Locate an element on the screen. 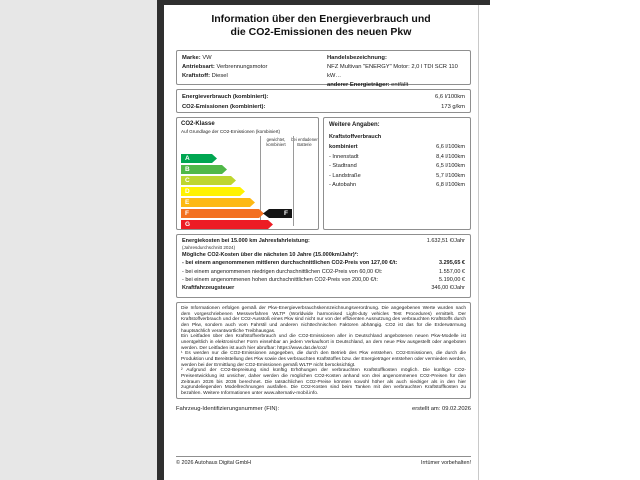 The width and height of the screenshot is (640, 480). co2-class-title: CO2-Klasse is located at coordinates (198, 124).